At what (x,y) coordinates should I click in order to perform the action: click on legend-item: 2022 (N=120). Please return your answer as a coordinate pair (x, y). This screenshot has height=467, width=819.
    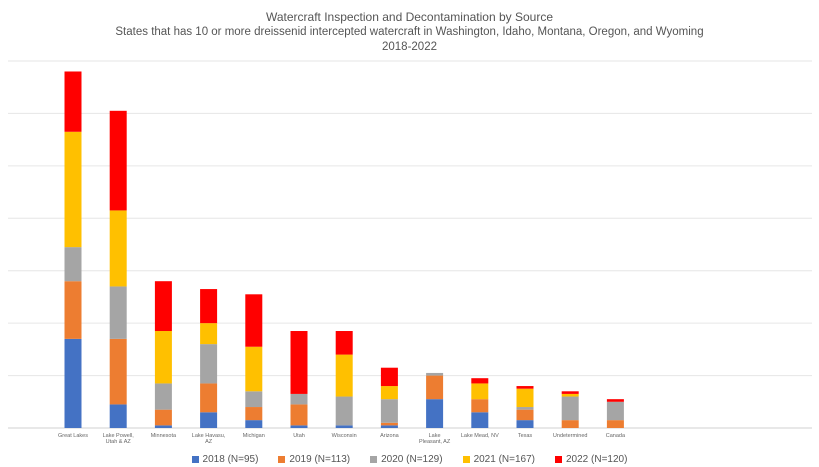
    Looking at the image, I should click on (591, 459).